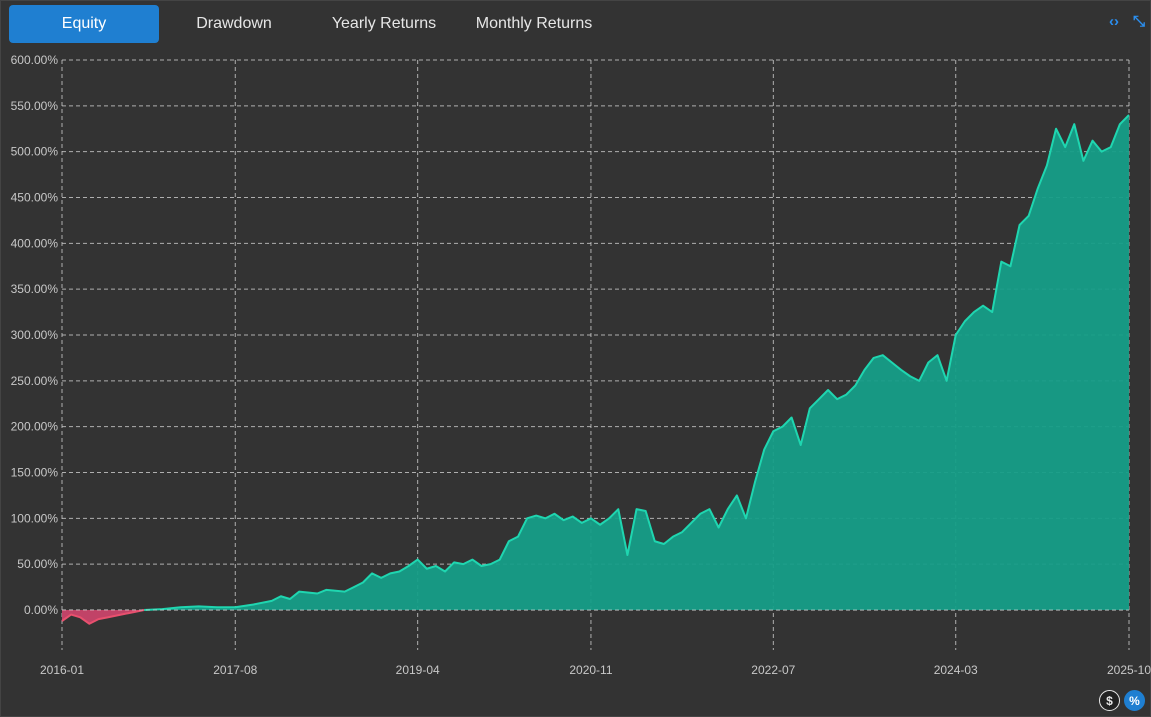 The height and width of the screenshot is (717, 1151). I want to click on x-tick-label: 2016-01, so click(62, 670).